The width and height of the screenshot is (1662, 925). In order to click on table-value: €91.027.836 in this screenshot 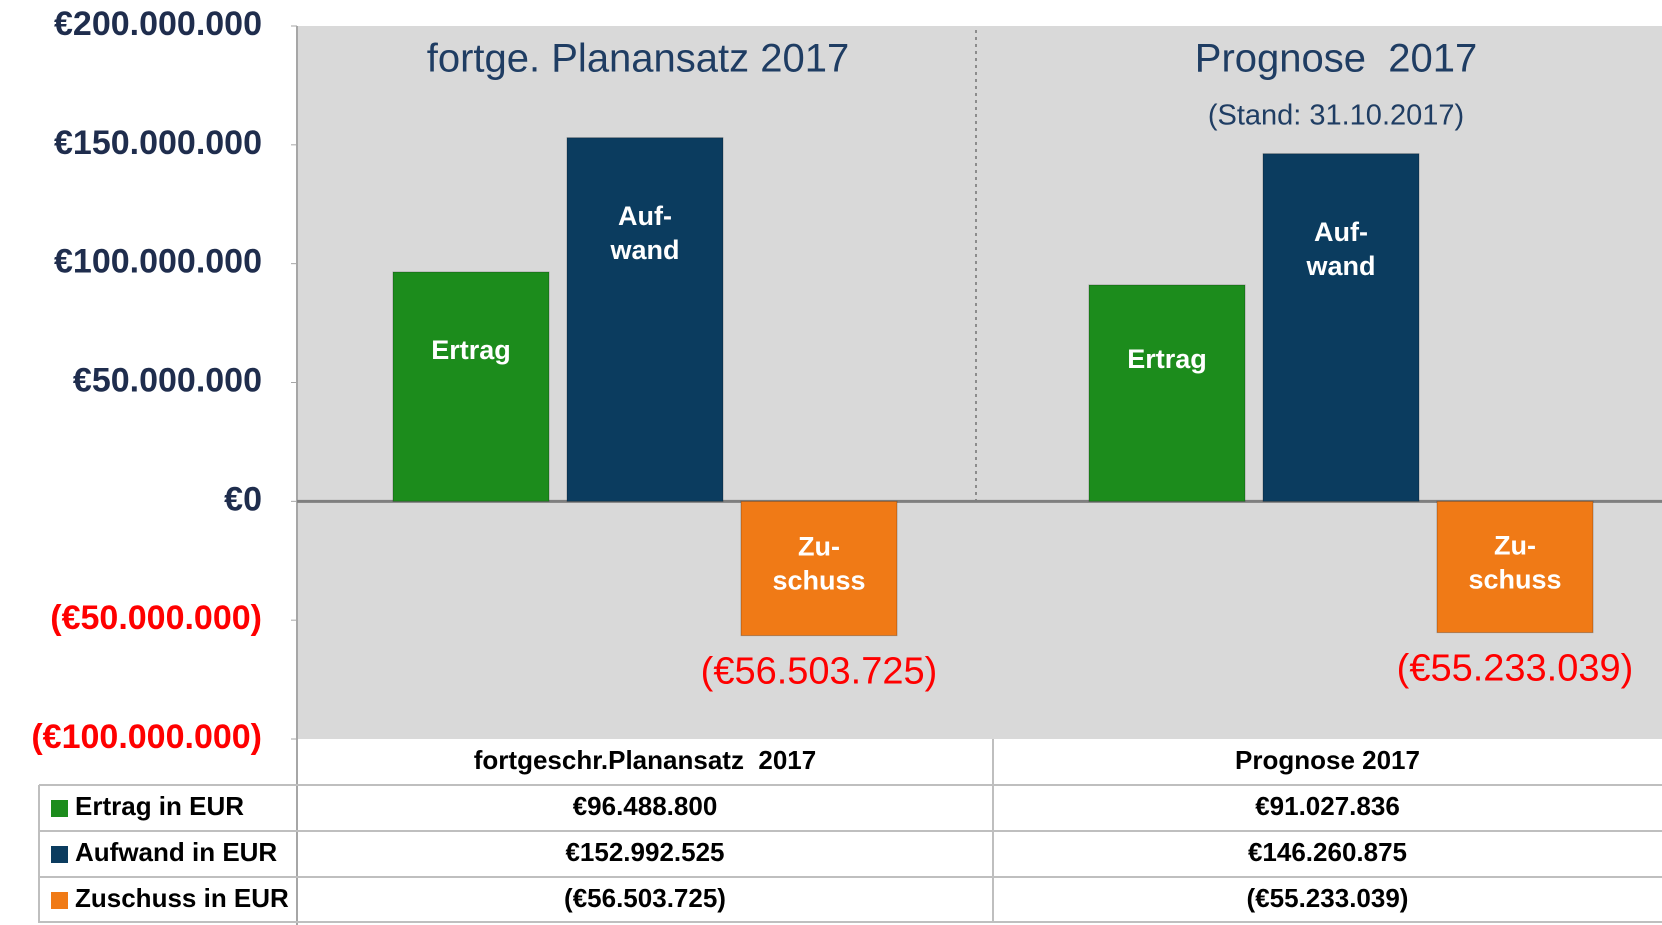, I will do `click(1327, 806)`.